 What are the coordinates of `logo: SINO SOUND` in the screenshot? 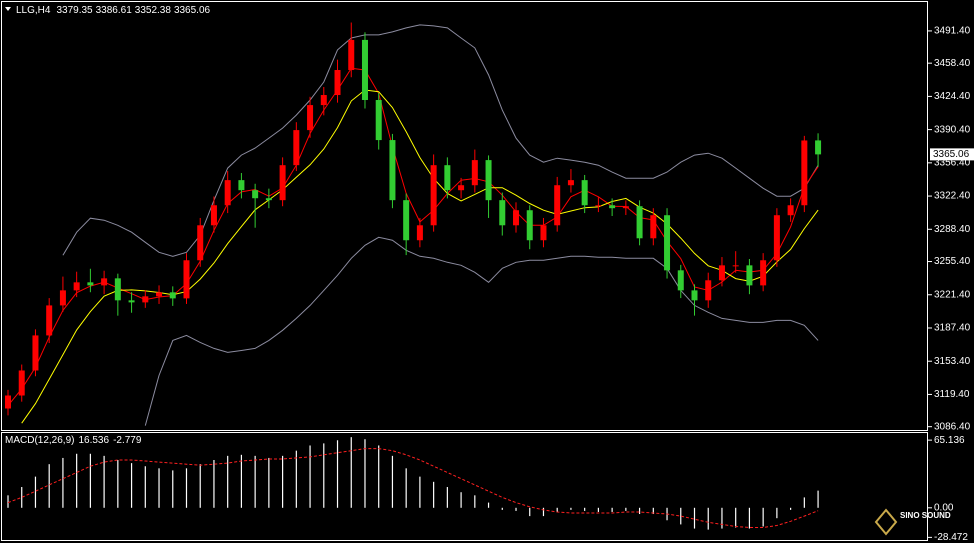 It's located at (912, 522).